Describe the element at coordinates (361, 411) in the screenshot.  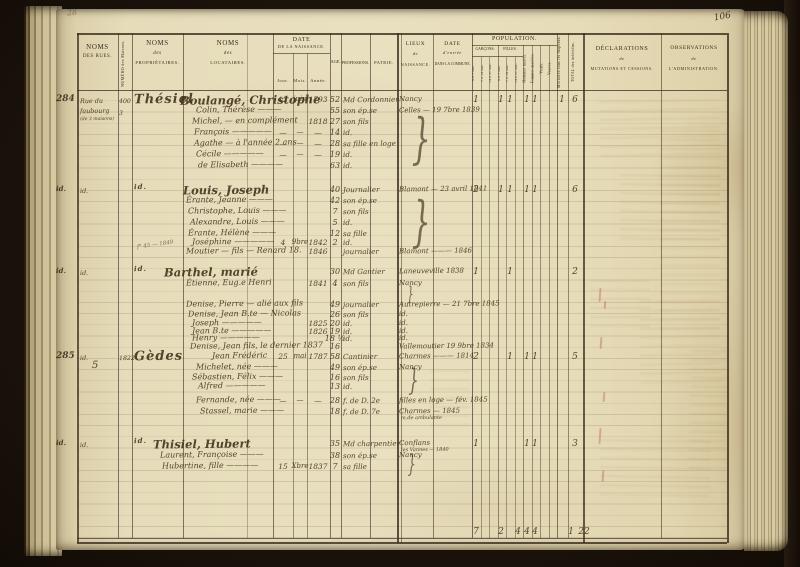
I see `profession: f. de D. 7e` at that location.